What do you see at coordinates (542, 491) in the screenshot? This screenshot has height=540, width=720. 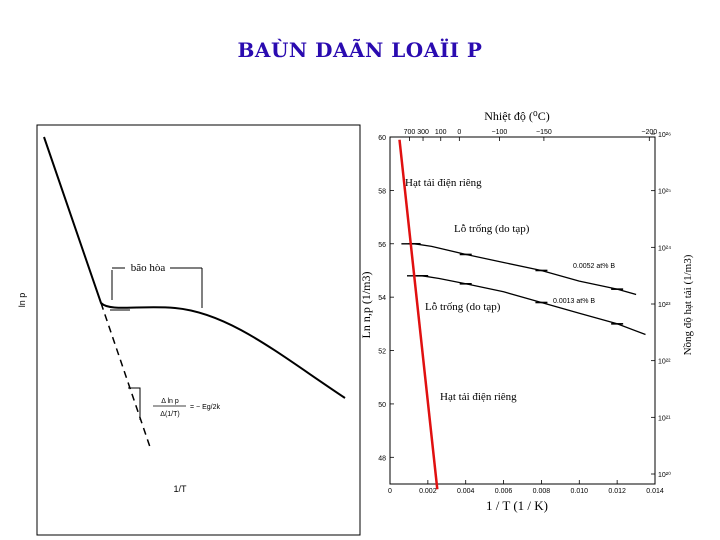 I see `x-tick-label: 0.008` at bounding box center [542, 491].